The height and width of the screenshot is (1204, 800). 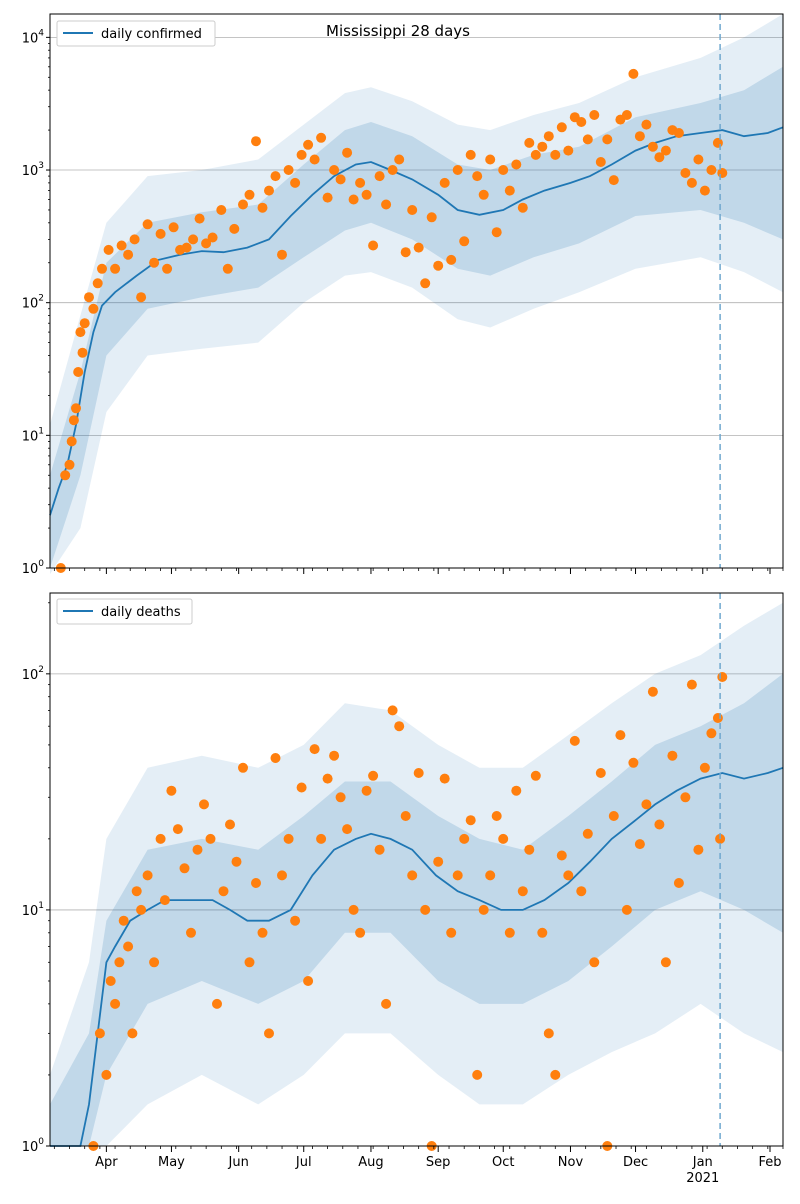 What do you see at coordinates (635, 1162) in the screenshot?
I see `x-tick-label-dec: Dec` at bounding box center [635, 1162].